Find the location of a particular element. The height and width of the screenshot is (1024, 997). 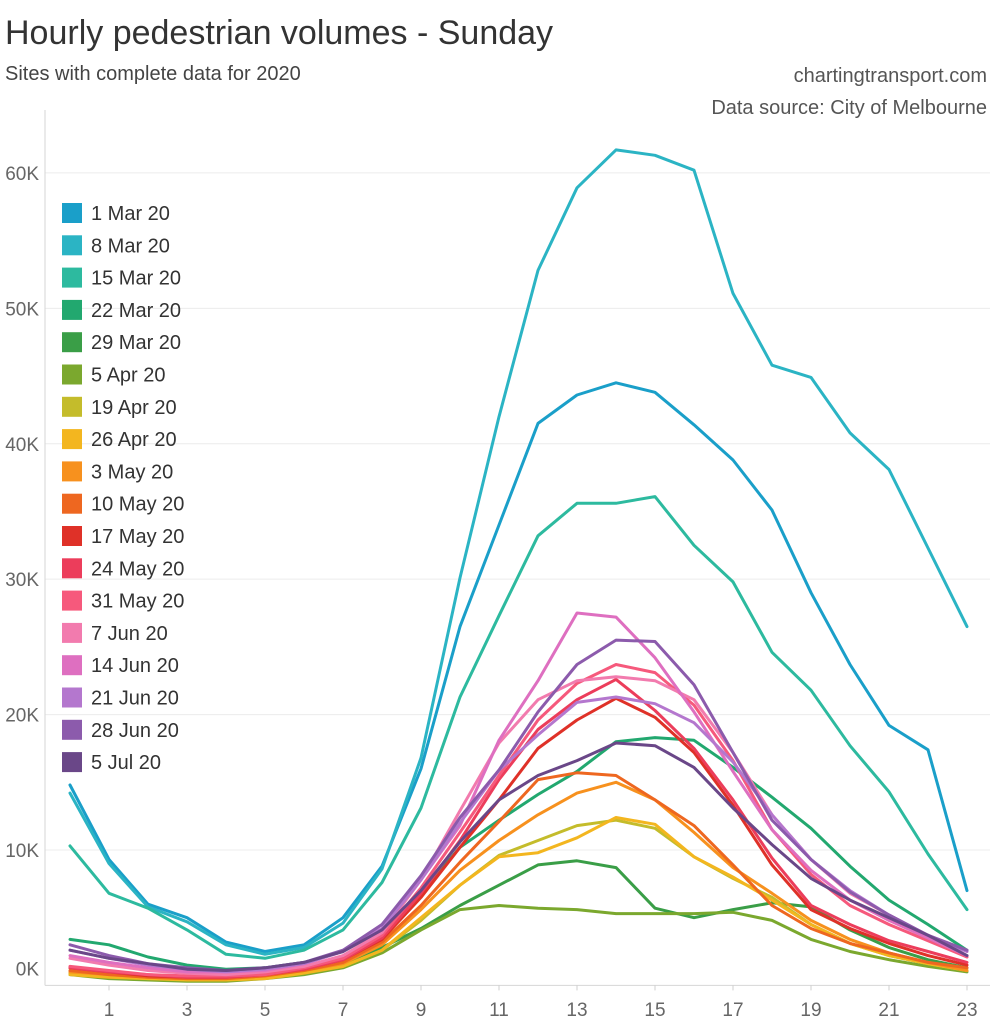

legend-label: 24 May 20 is located at coordinates (137, 569).